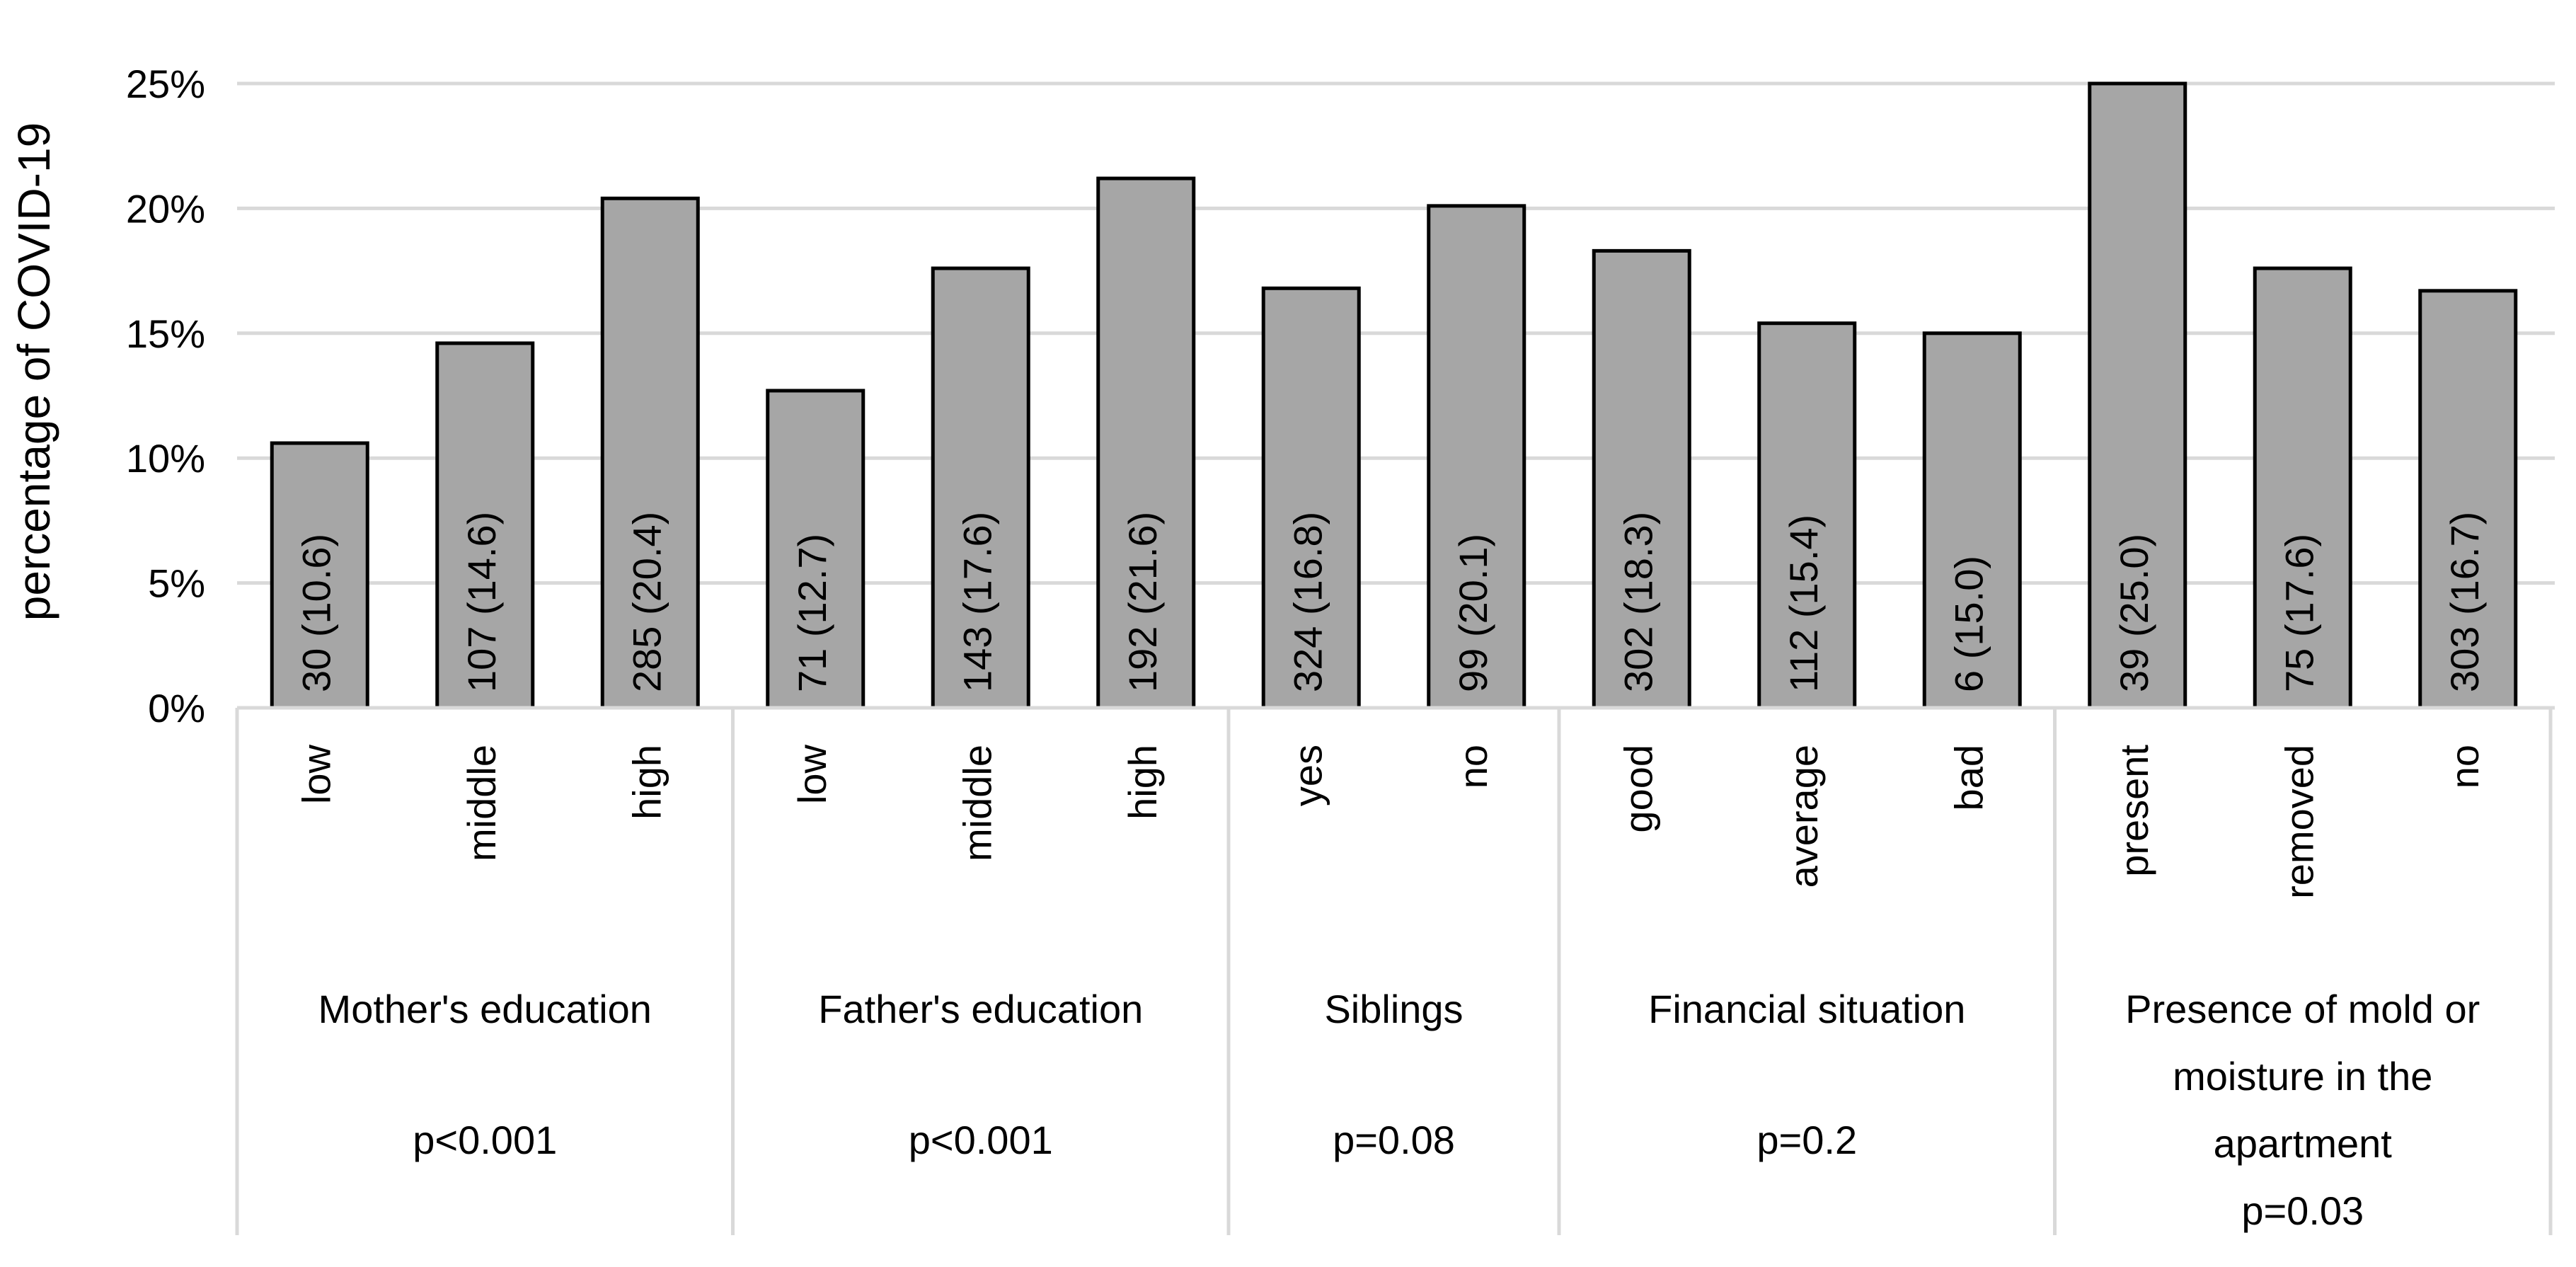 The height and width of the screenshot is (1267, 2576). What do you see at coordinates (1394, 1140) in the screenshot?
I see `group-p-value: p=0.08` at bounding box center [1394, 1140].